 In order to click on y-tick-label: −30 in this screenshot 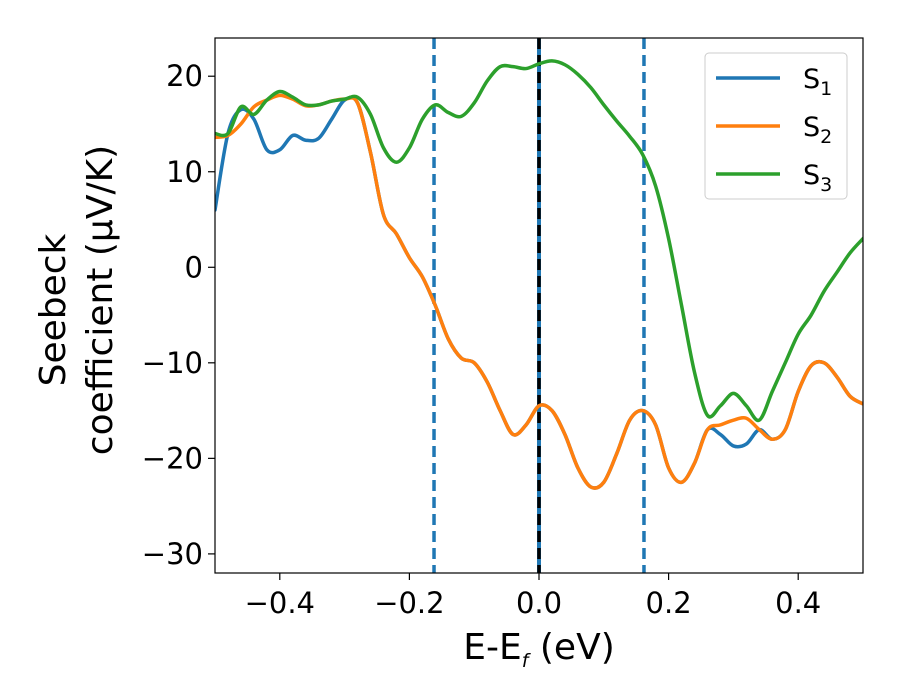, I will do `click(172, 554)`.